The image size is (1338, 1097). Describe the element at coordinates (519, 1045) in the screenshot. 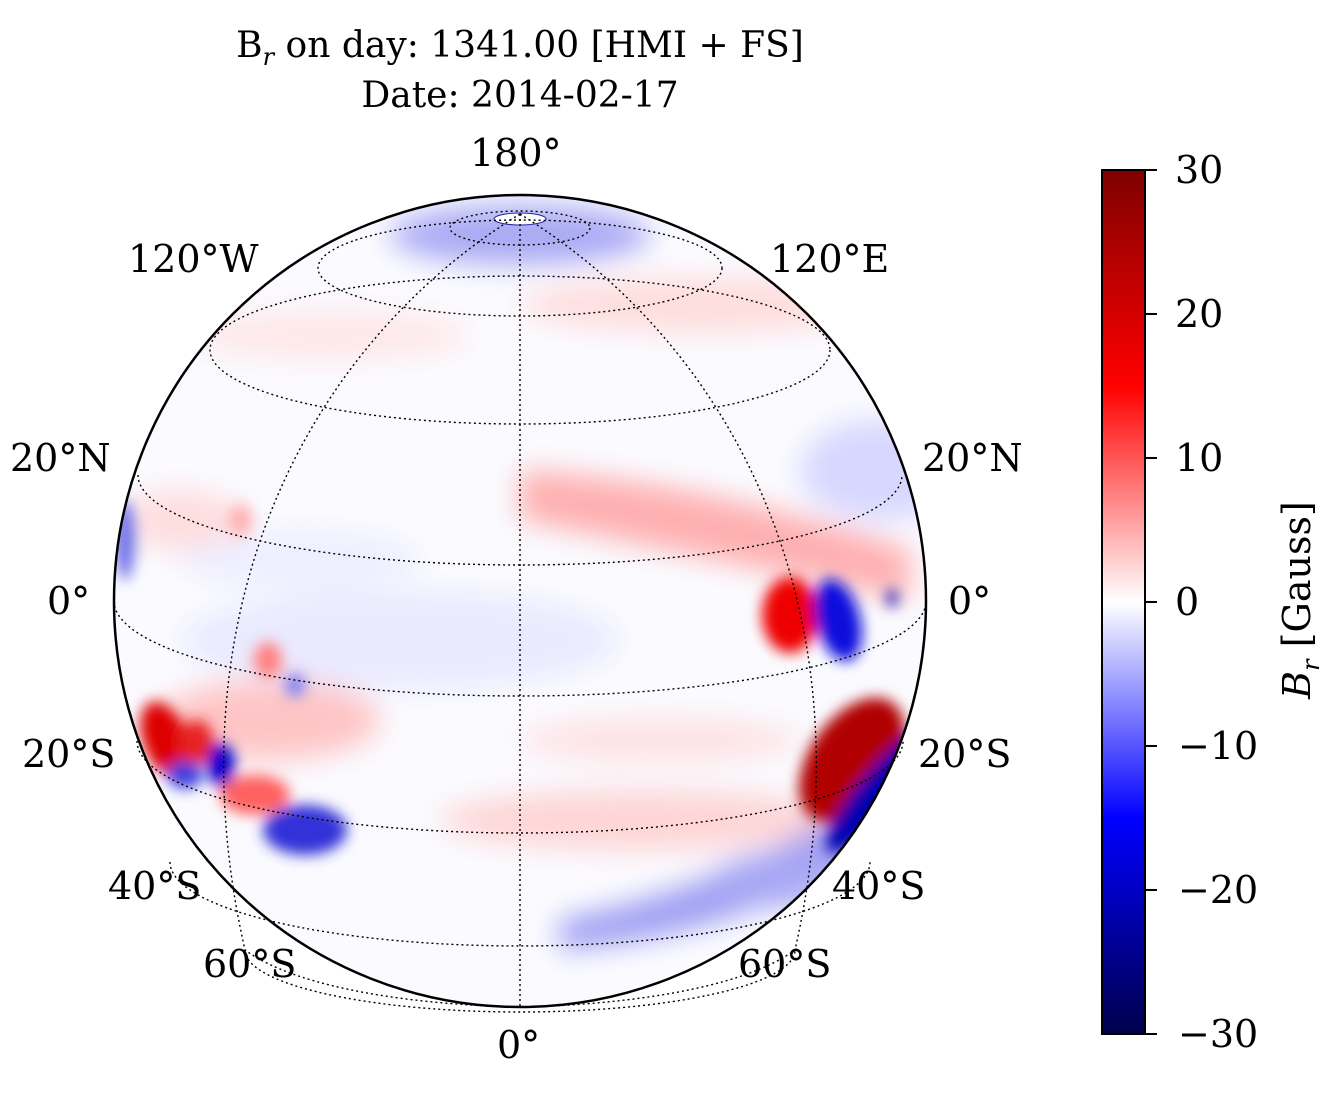

I see `meridian-label-bottom: 0°` at that location.